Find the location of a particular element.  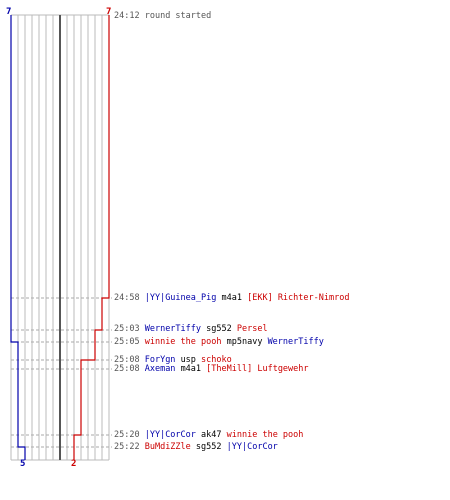

event-victim: WernerTiffy is located at coordinates (295, 342).